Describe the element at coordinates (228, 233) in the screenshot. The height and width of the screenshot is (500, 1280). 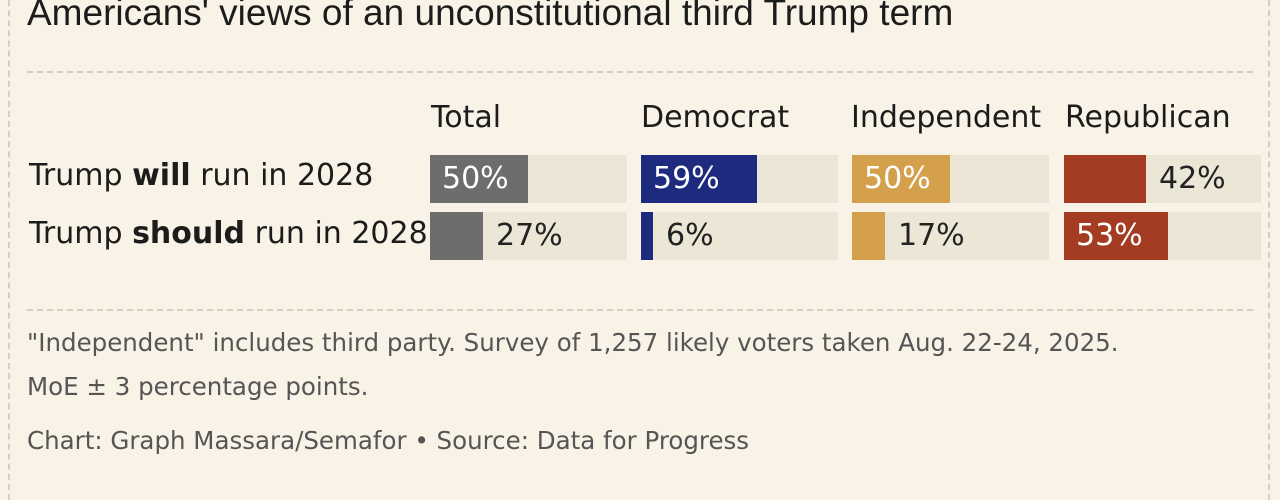
I see `row-label-should: Trump should run in 2028` at that location.